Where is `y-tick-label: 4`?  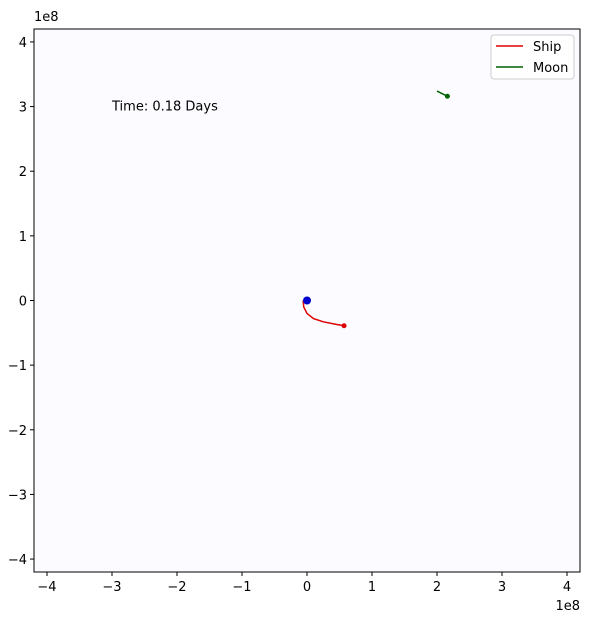 y-tick-label: 4 is located at coordinates (23, 43).